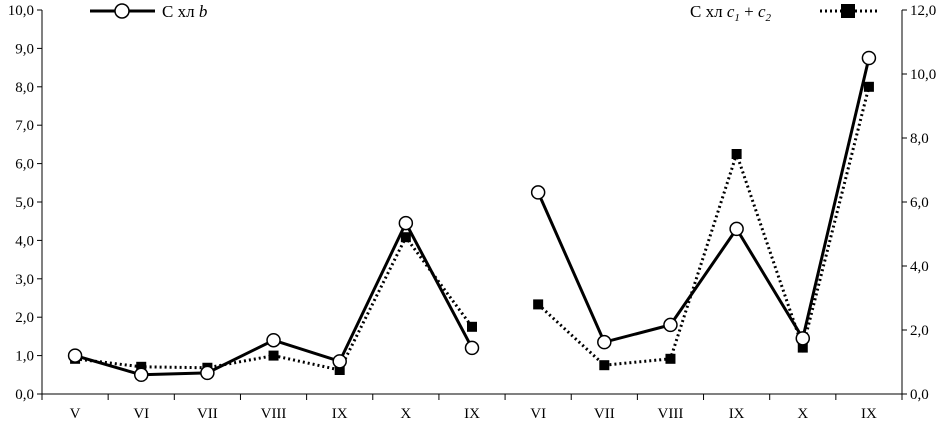 This screenshot has width=945, height=421. What do you see at coordinates (75, 413) in the screenshot?
I see `x-tick-label: V` at bounding box center [75, 413].